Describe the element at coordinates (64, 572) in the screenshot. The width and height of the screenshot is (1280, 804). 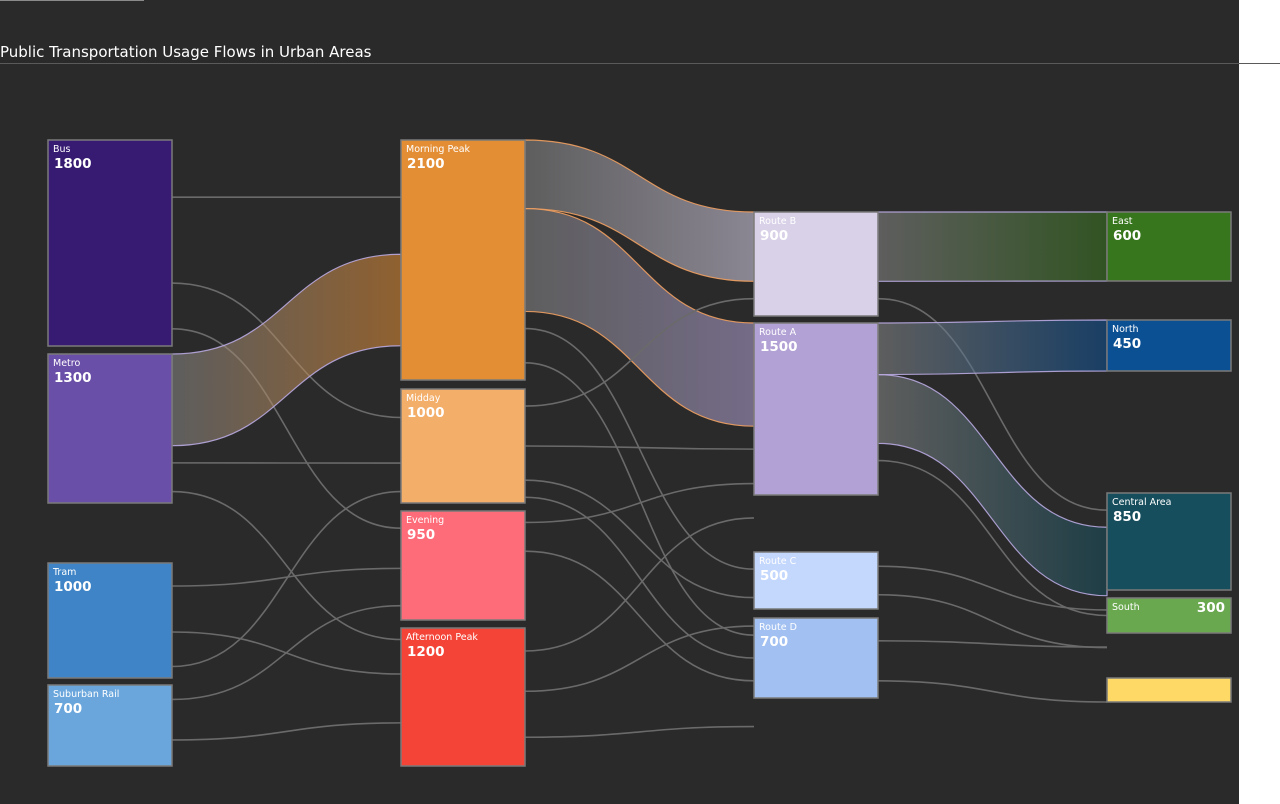
I see `node-label-tram: Tram` at that location.